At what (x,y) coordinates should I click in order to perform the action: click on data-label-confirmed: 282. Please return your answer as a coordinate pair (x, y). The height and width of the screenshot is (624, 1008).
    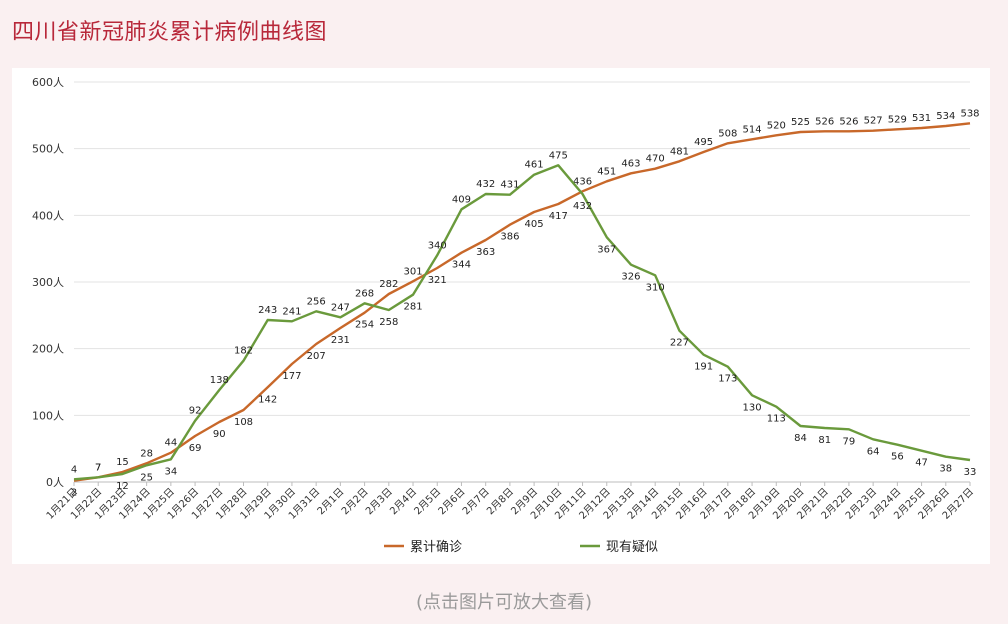
    Looking at the image, I should click on (388, 284).